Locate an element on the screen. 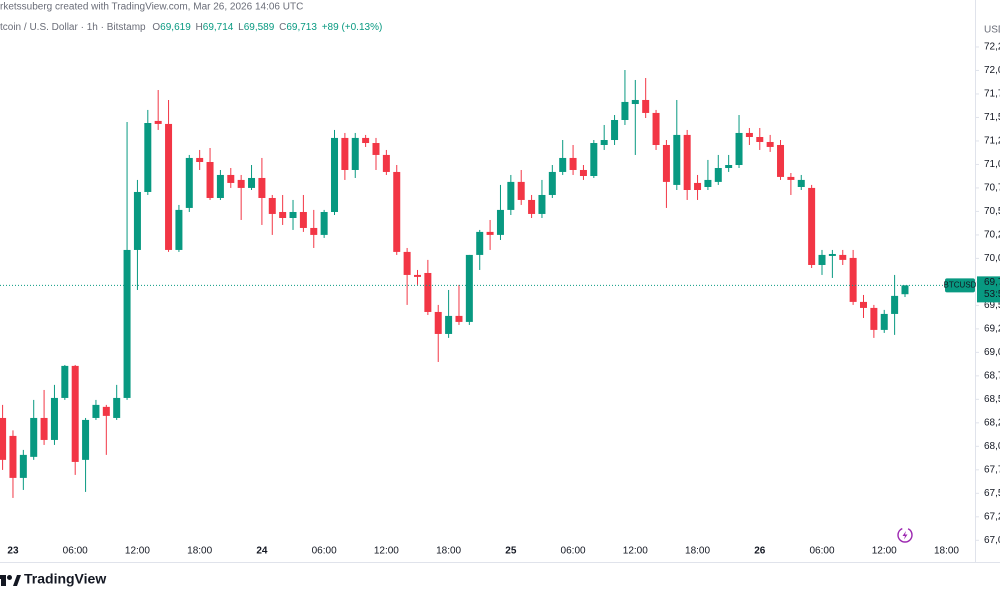 The image size is (1000, 600). icon-ring is located at coordinates (905, 535).